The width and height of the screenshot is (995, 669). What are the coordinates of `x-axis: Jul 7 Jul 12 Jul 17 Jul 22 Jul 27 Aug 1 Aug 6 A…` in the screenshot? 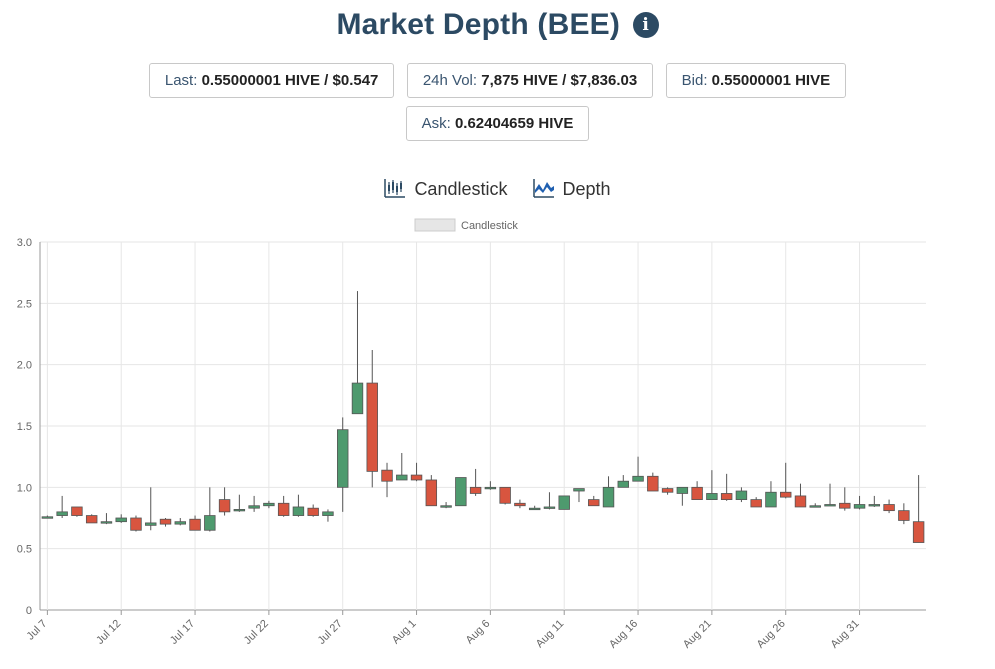 It's located at (443, 630).